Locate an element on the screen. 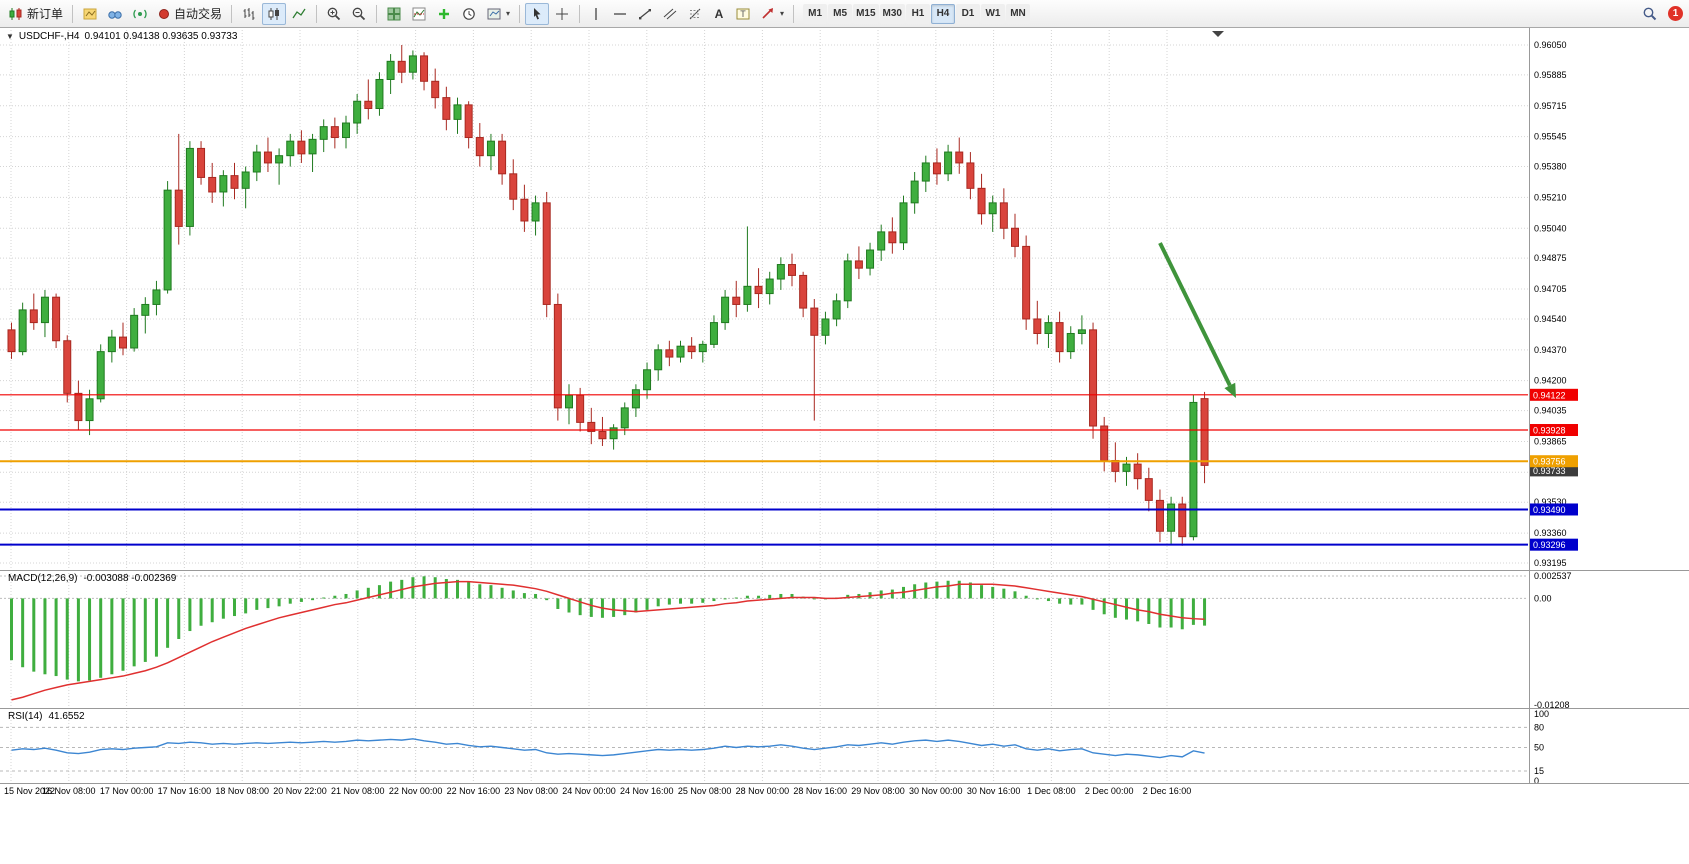  horizontal-line-icon is located at coordinates (620, 13).